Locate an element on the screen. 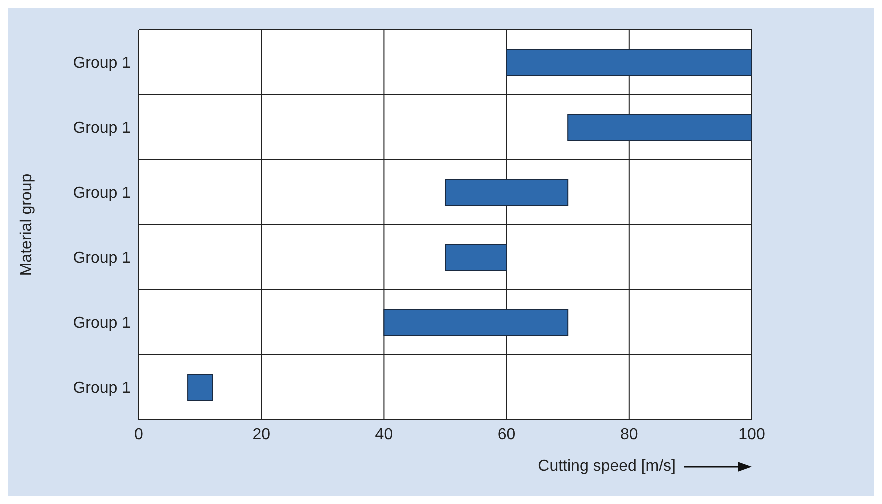  x-axis-title: Cutting speed [m/s] is located at coordinates (607, 467).